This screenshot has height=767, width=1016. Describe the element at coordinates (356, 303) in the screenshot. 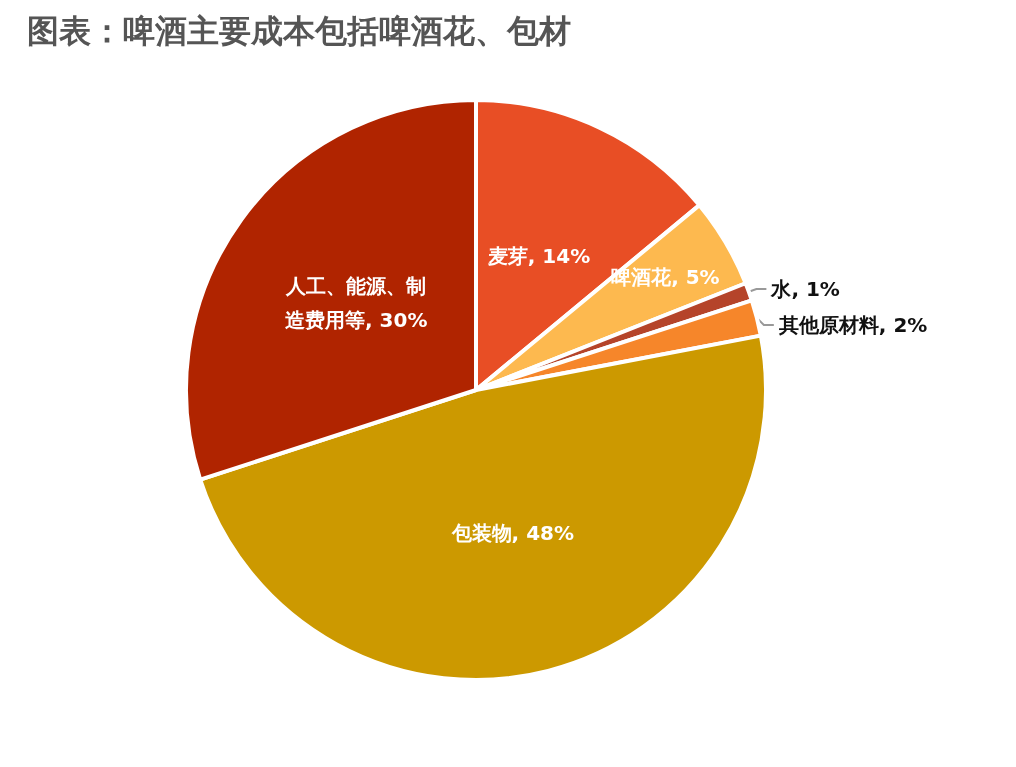

I see `slice-label: 人工、能源、制造费用等, 30%` at that location.